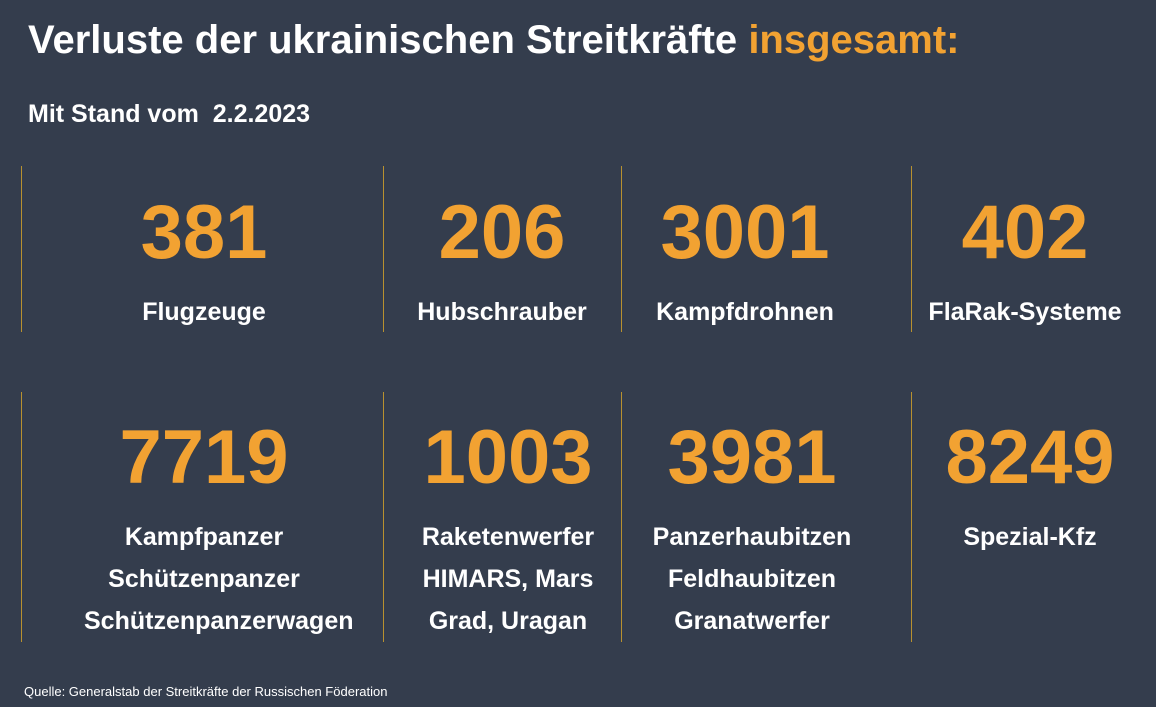 The height and width of the screenshot is (707, 1156). I want to click on stat-label-line: Schützenpanzer, so click(204, 579).